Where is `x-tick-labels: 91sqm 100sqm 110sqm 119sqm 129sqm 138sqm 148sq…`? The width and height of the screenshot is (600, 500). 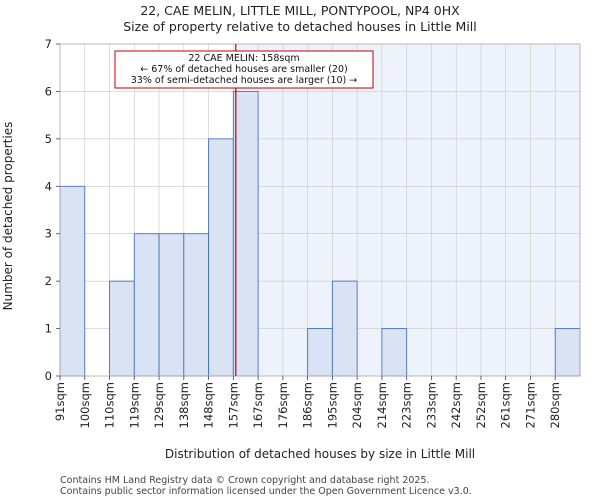
x-tick-labels: 91sqm 100sqm 110sqm 119sqm 129sqm 138sqm 148sq… is located at coordinates (307, 402).